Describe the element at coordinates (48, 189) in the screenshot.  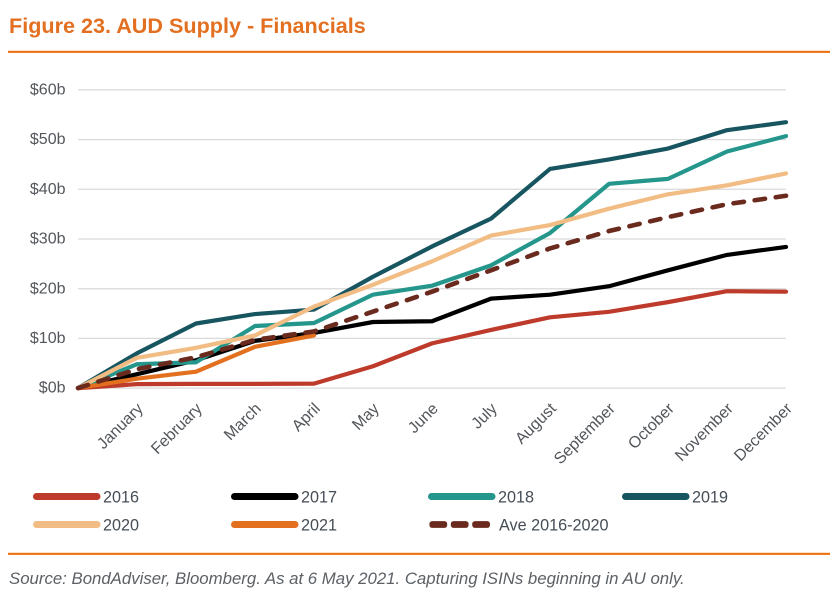
I see `svg-text: $40b` at that location.